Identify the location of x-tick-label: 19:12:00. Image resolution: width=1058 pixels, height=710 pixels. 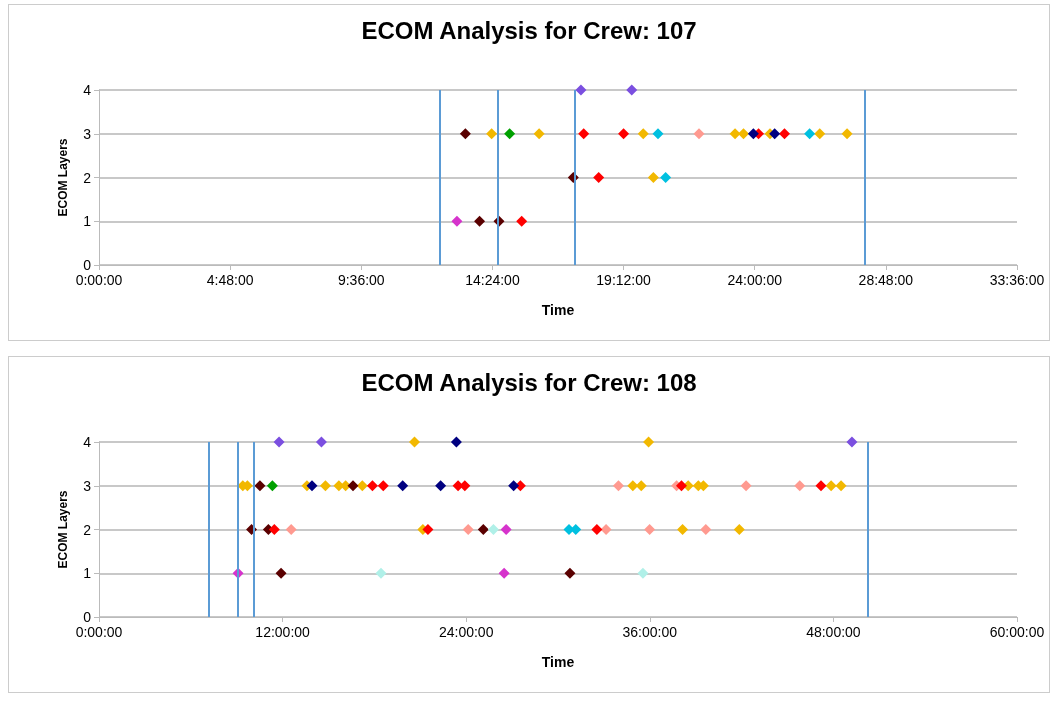
(624, 280).